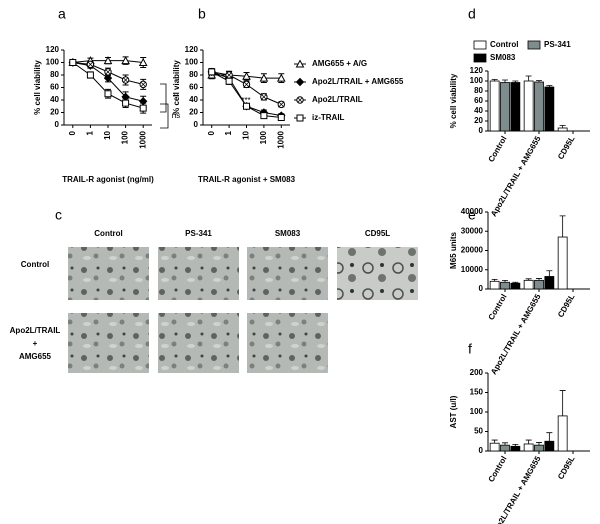  What do you see at coordinates (245, 100) in the screenshot?
I see `annotation: ***` at bounding box center [245, 100].